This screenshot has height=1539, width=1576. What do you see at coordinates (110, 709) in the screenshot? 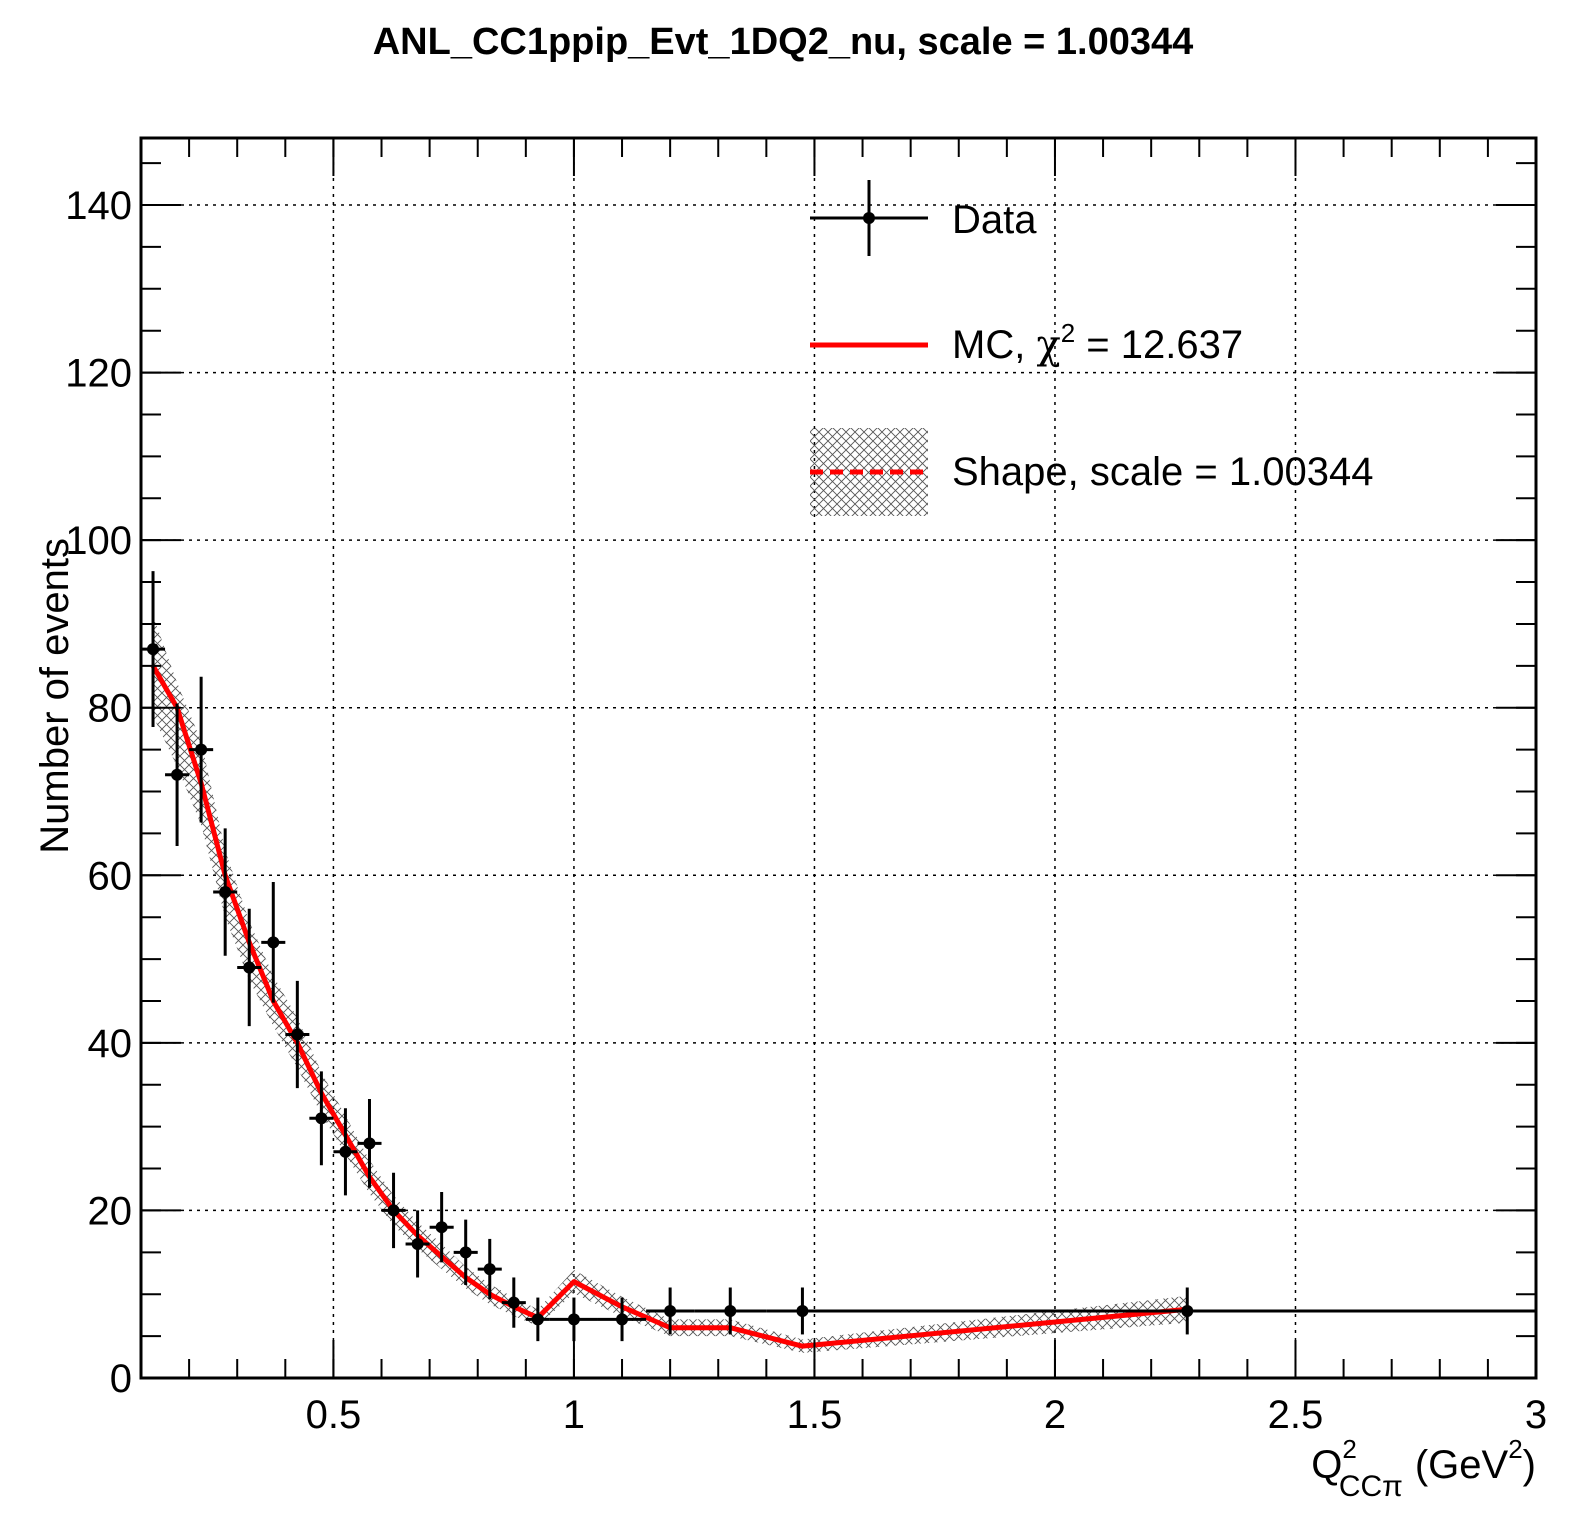
I see `y-tick-label: 80` at bounding box center [110, 709].